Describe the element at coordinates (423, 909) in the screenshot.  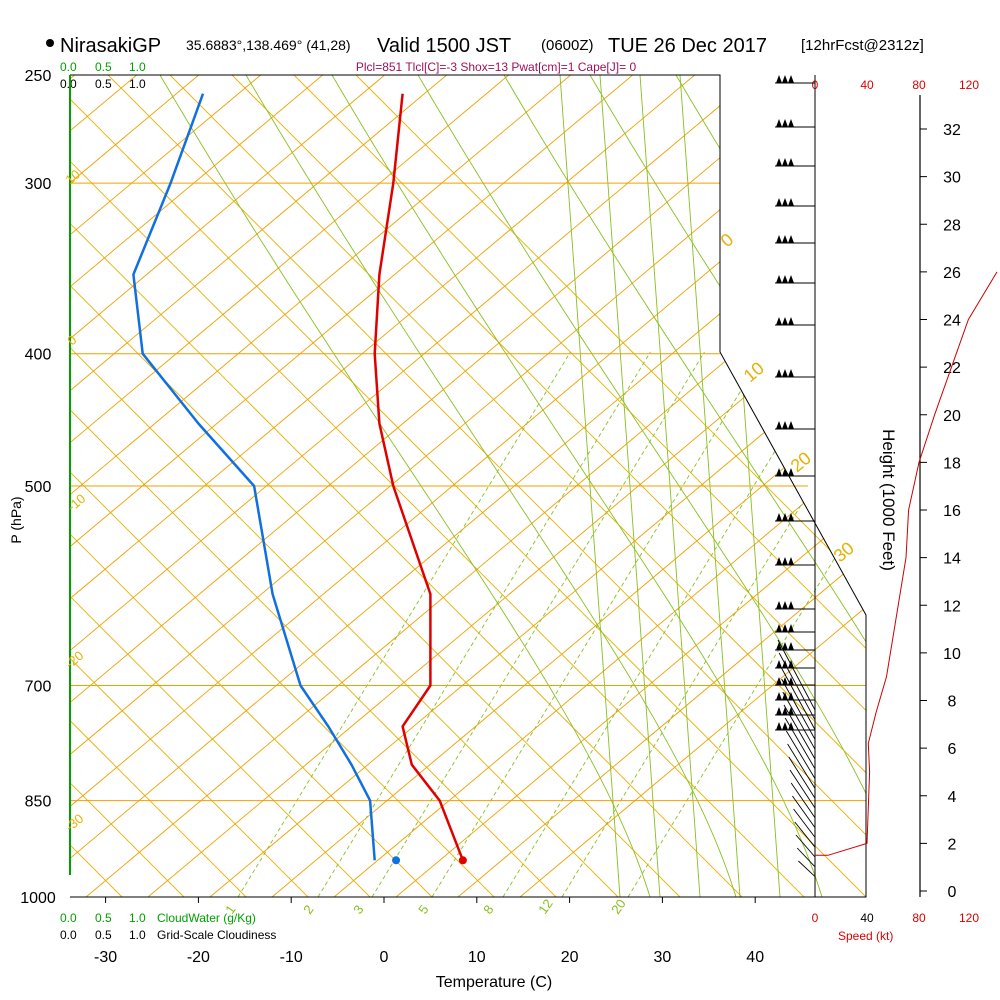
I see `mixing-ratio-label: 5` at that location.